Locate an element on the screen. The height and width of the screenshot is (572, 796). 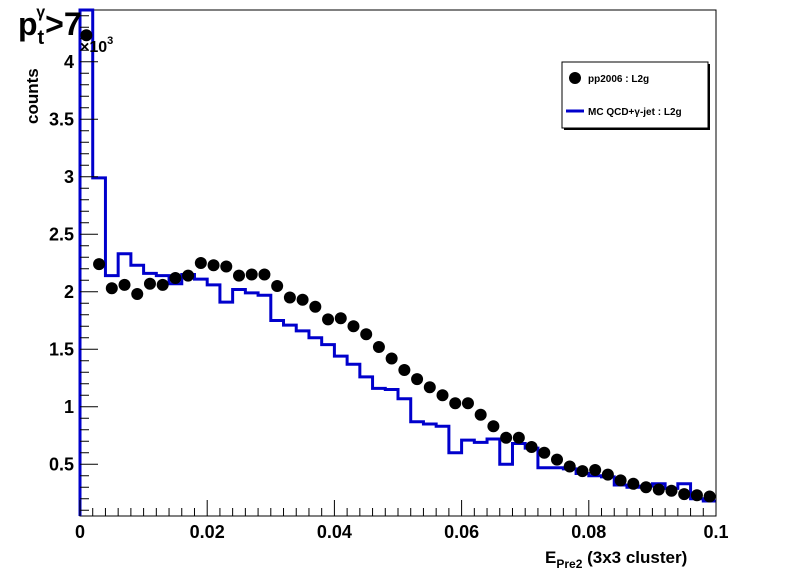
y-multiplier: ×10³ is located at coordinates (96, 45).